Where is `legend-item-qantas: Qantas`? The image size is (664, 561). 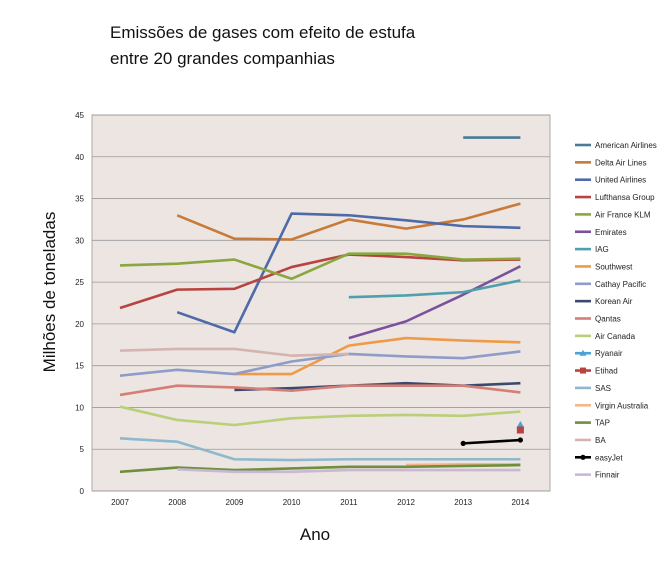 legend-item-qantas: Qantas is located at coordinates (598, 319).